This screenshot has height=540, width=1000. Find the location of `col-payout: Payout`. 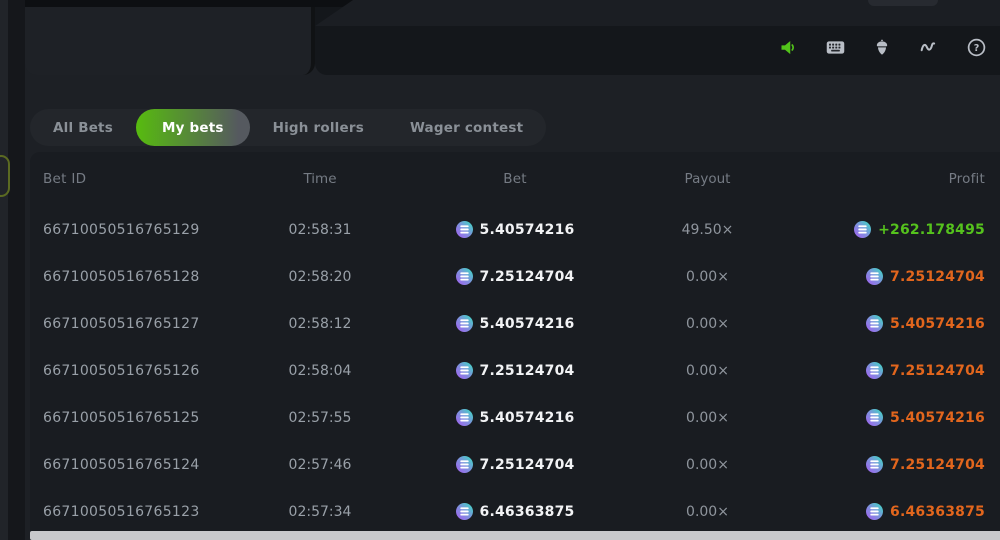

col-payout: Payout is located at coordinates (707, 179).